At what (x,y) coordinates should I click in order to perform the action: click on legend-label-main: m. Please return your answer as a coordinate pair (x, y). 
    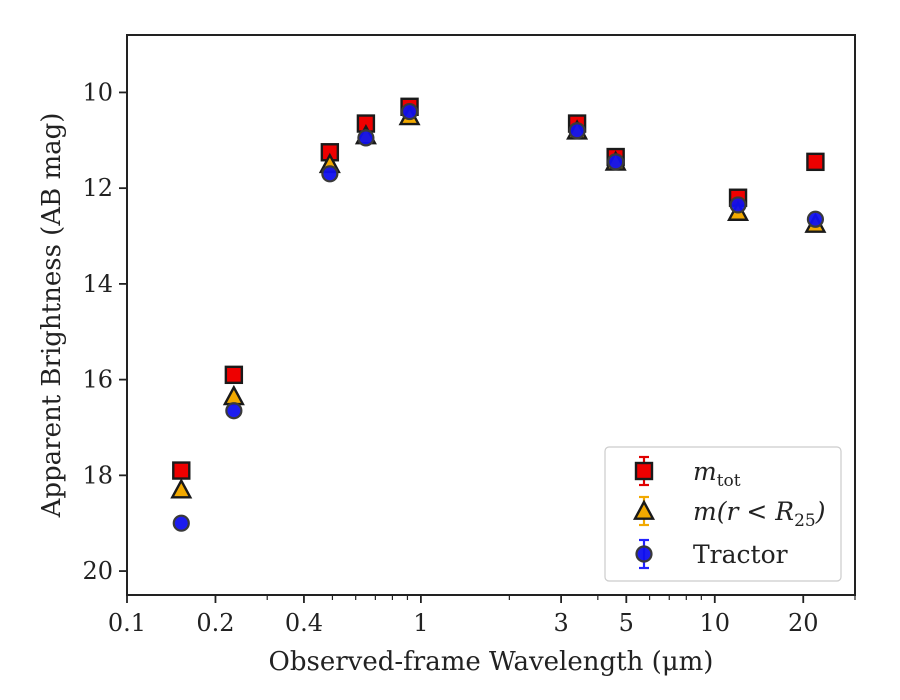
    Looking at the image, I should click on (705, 471).